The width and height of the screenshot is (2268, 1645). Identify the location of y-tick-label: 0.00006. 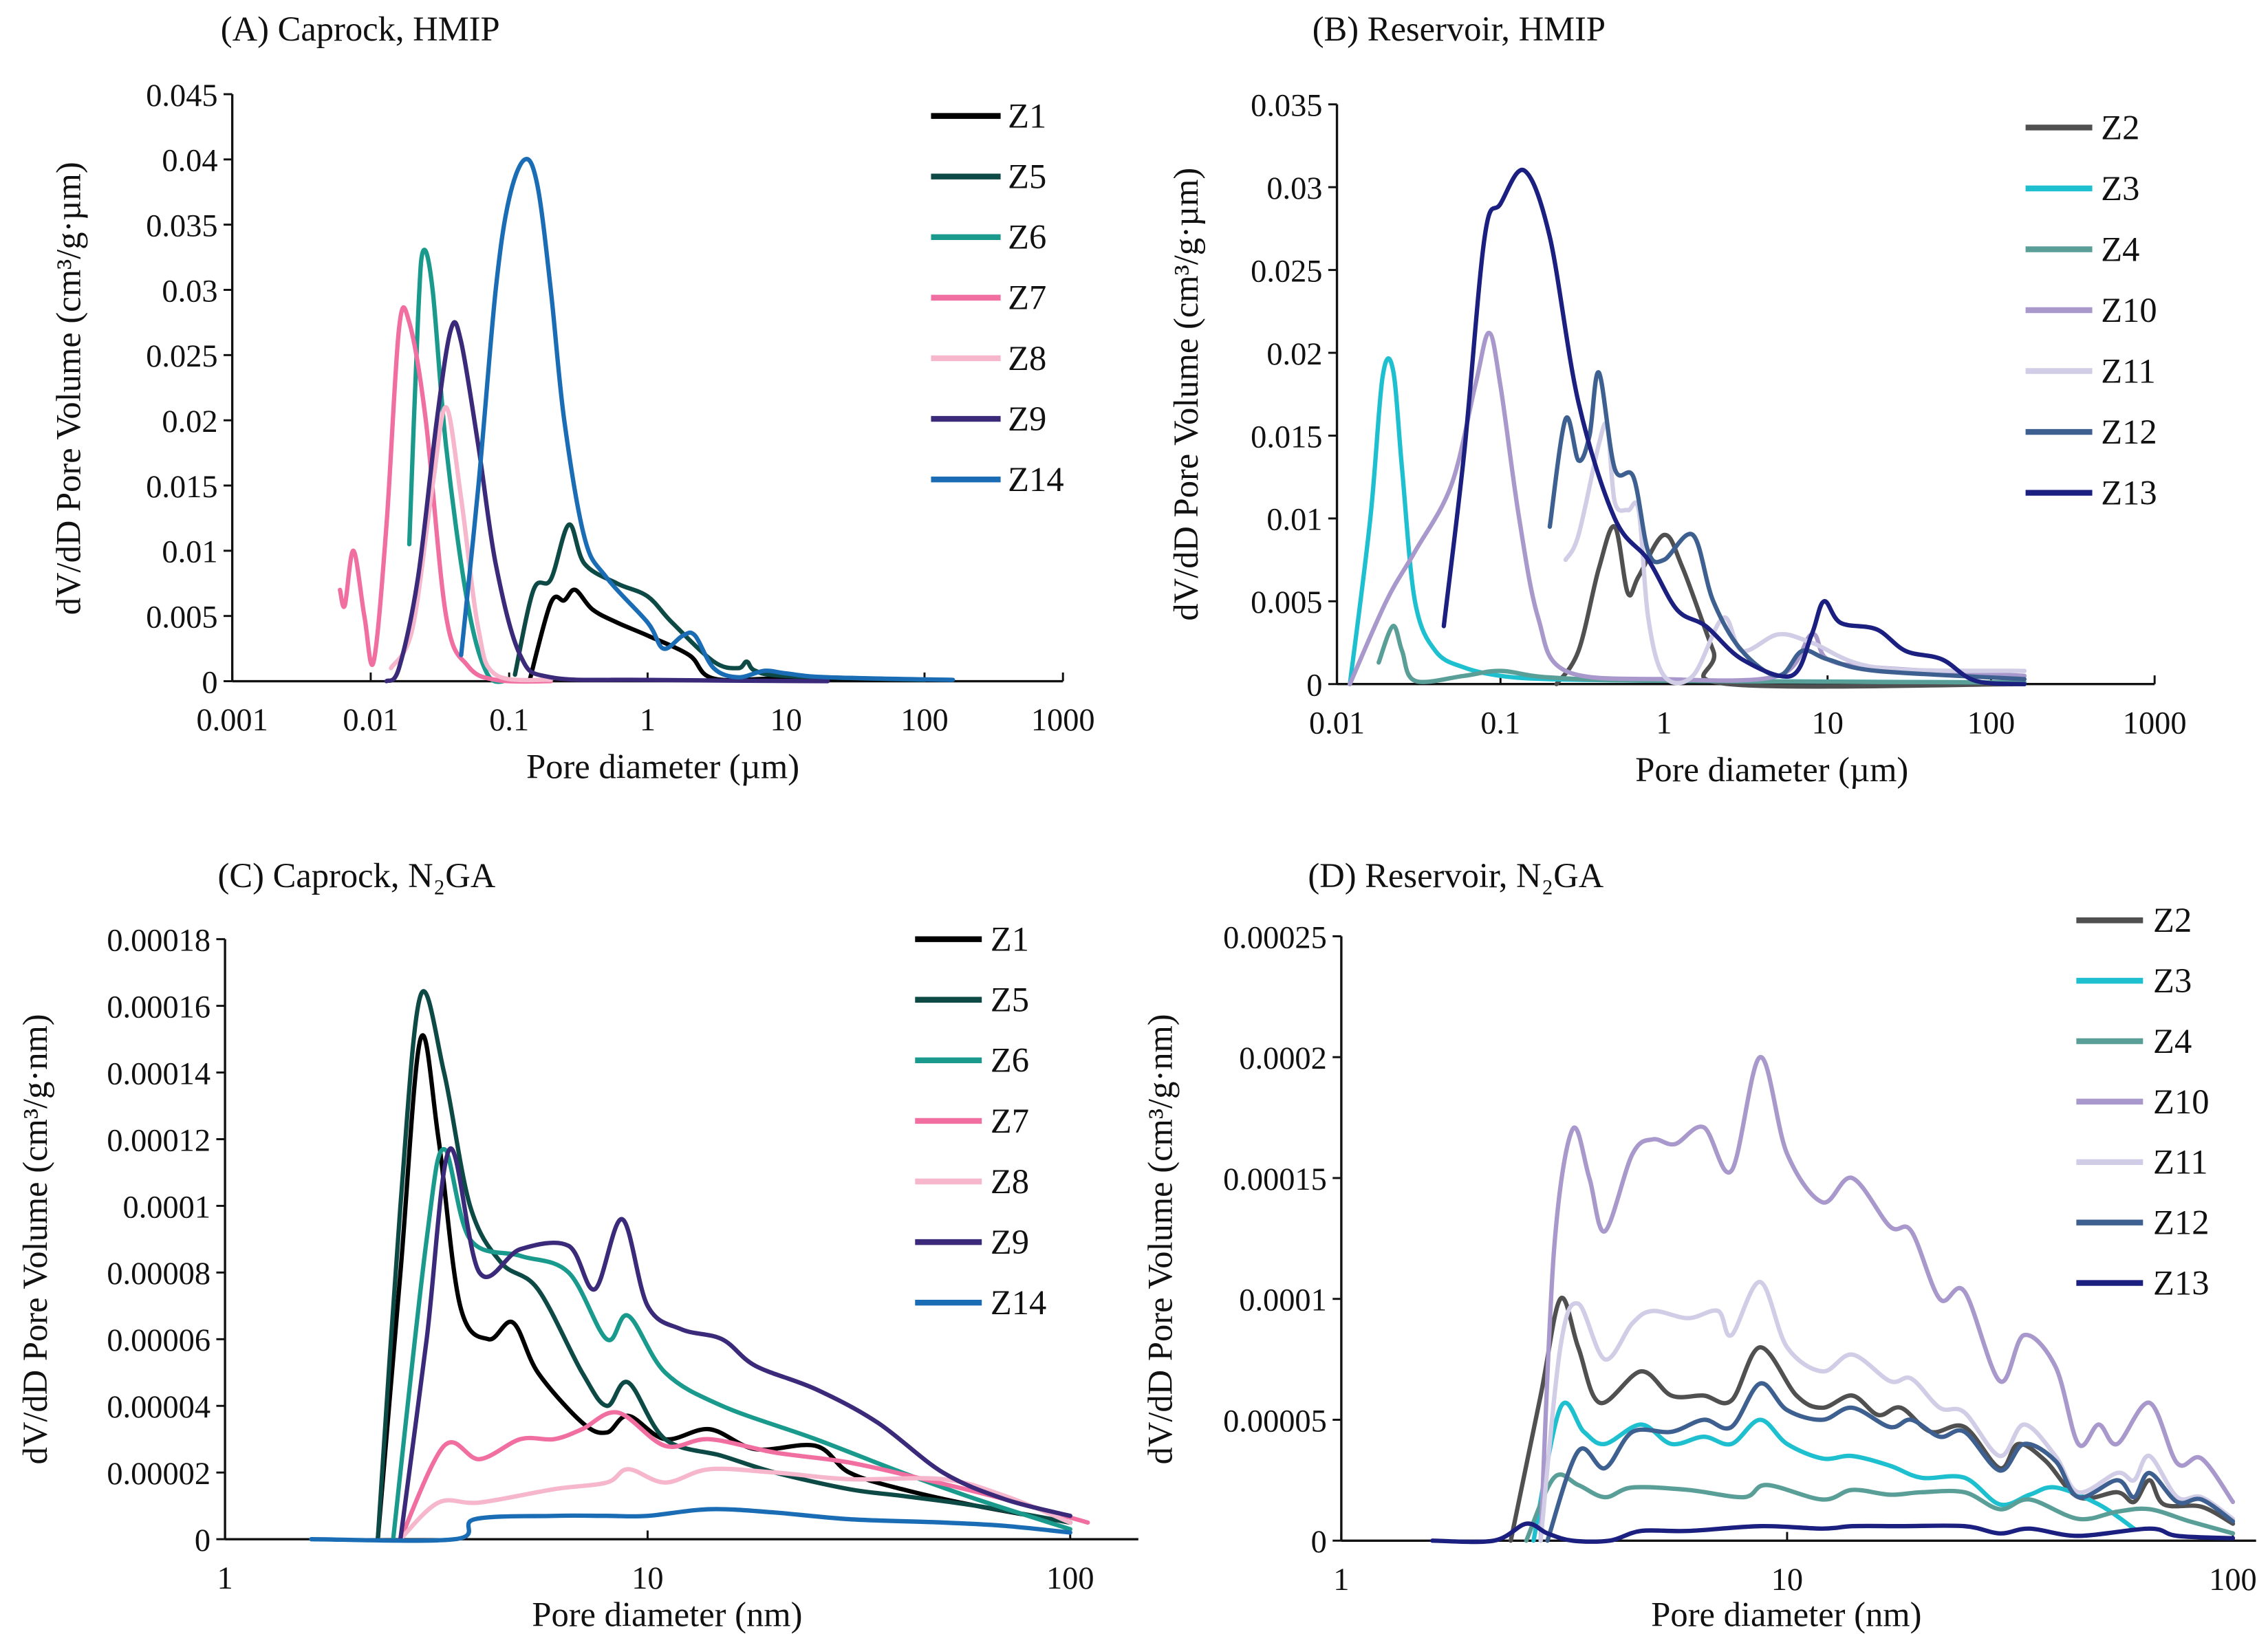
(158, 1340).